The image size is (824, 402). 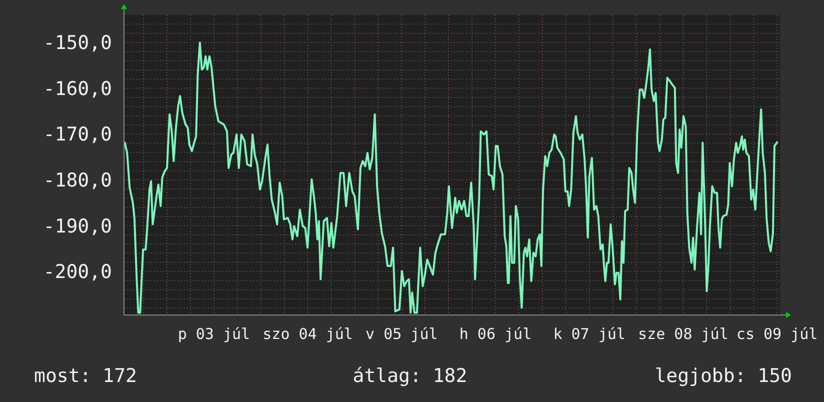 I want to click on x-tick-label: h 06 júl, so click(x=495, y=334).